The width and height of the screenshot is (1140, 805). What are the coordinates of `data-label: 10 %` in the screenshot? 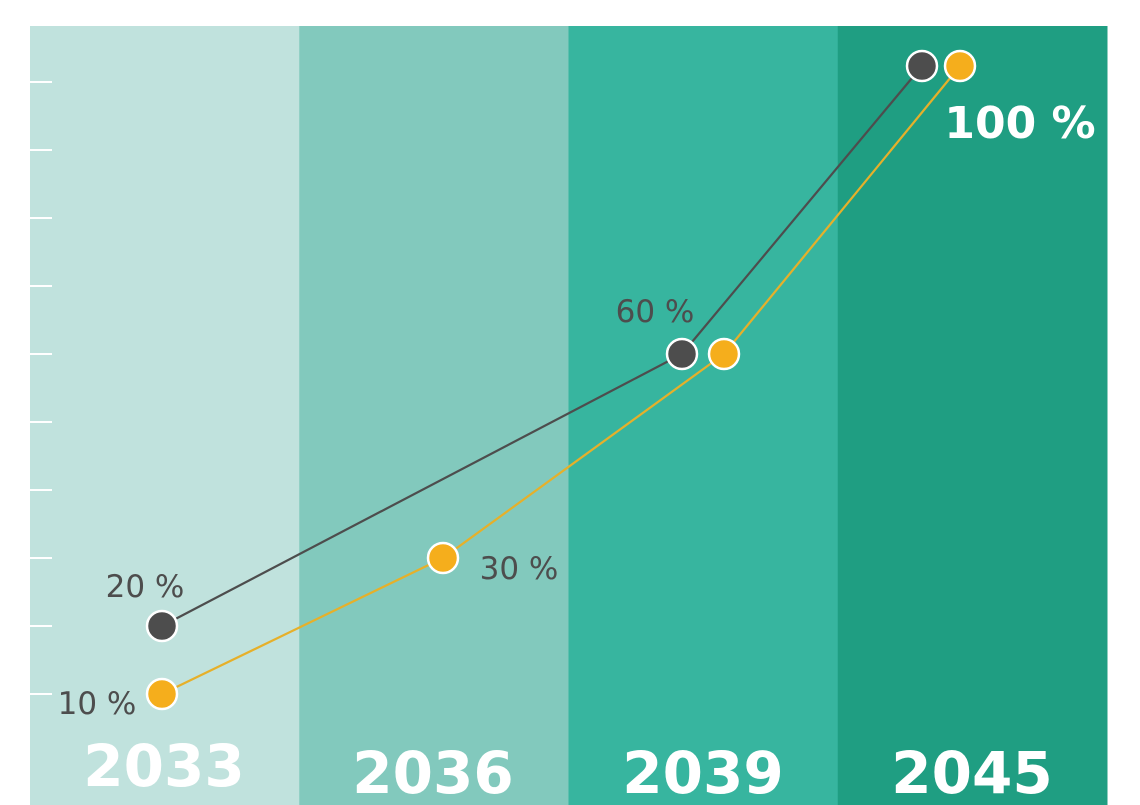 It's located at (97, 704).